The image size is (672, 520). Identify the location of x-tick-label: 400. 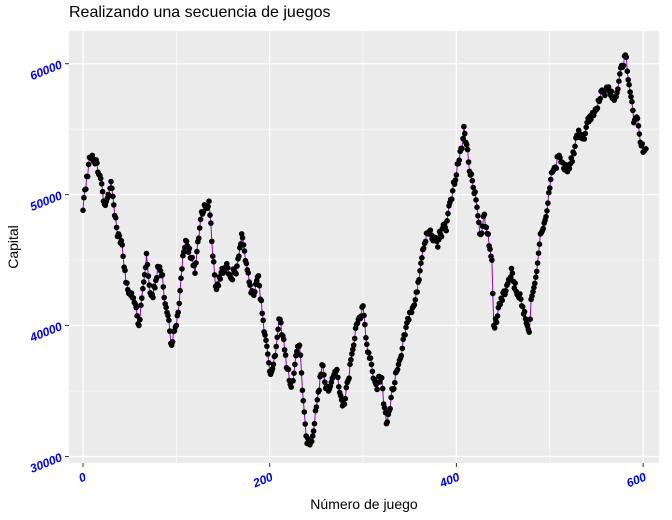
(449, 480).